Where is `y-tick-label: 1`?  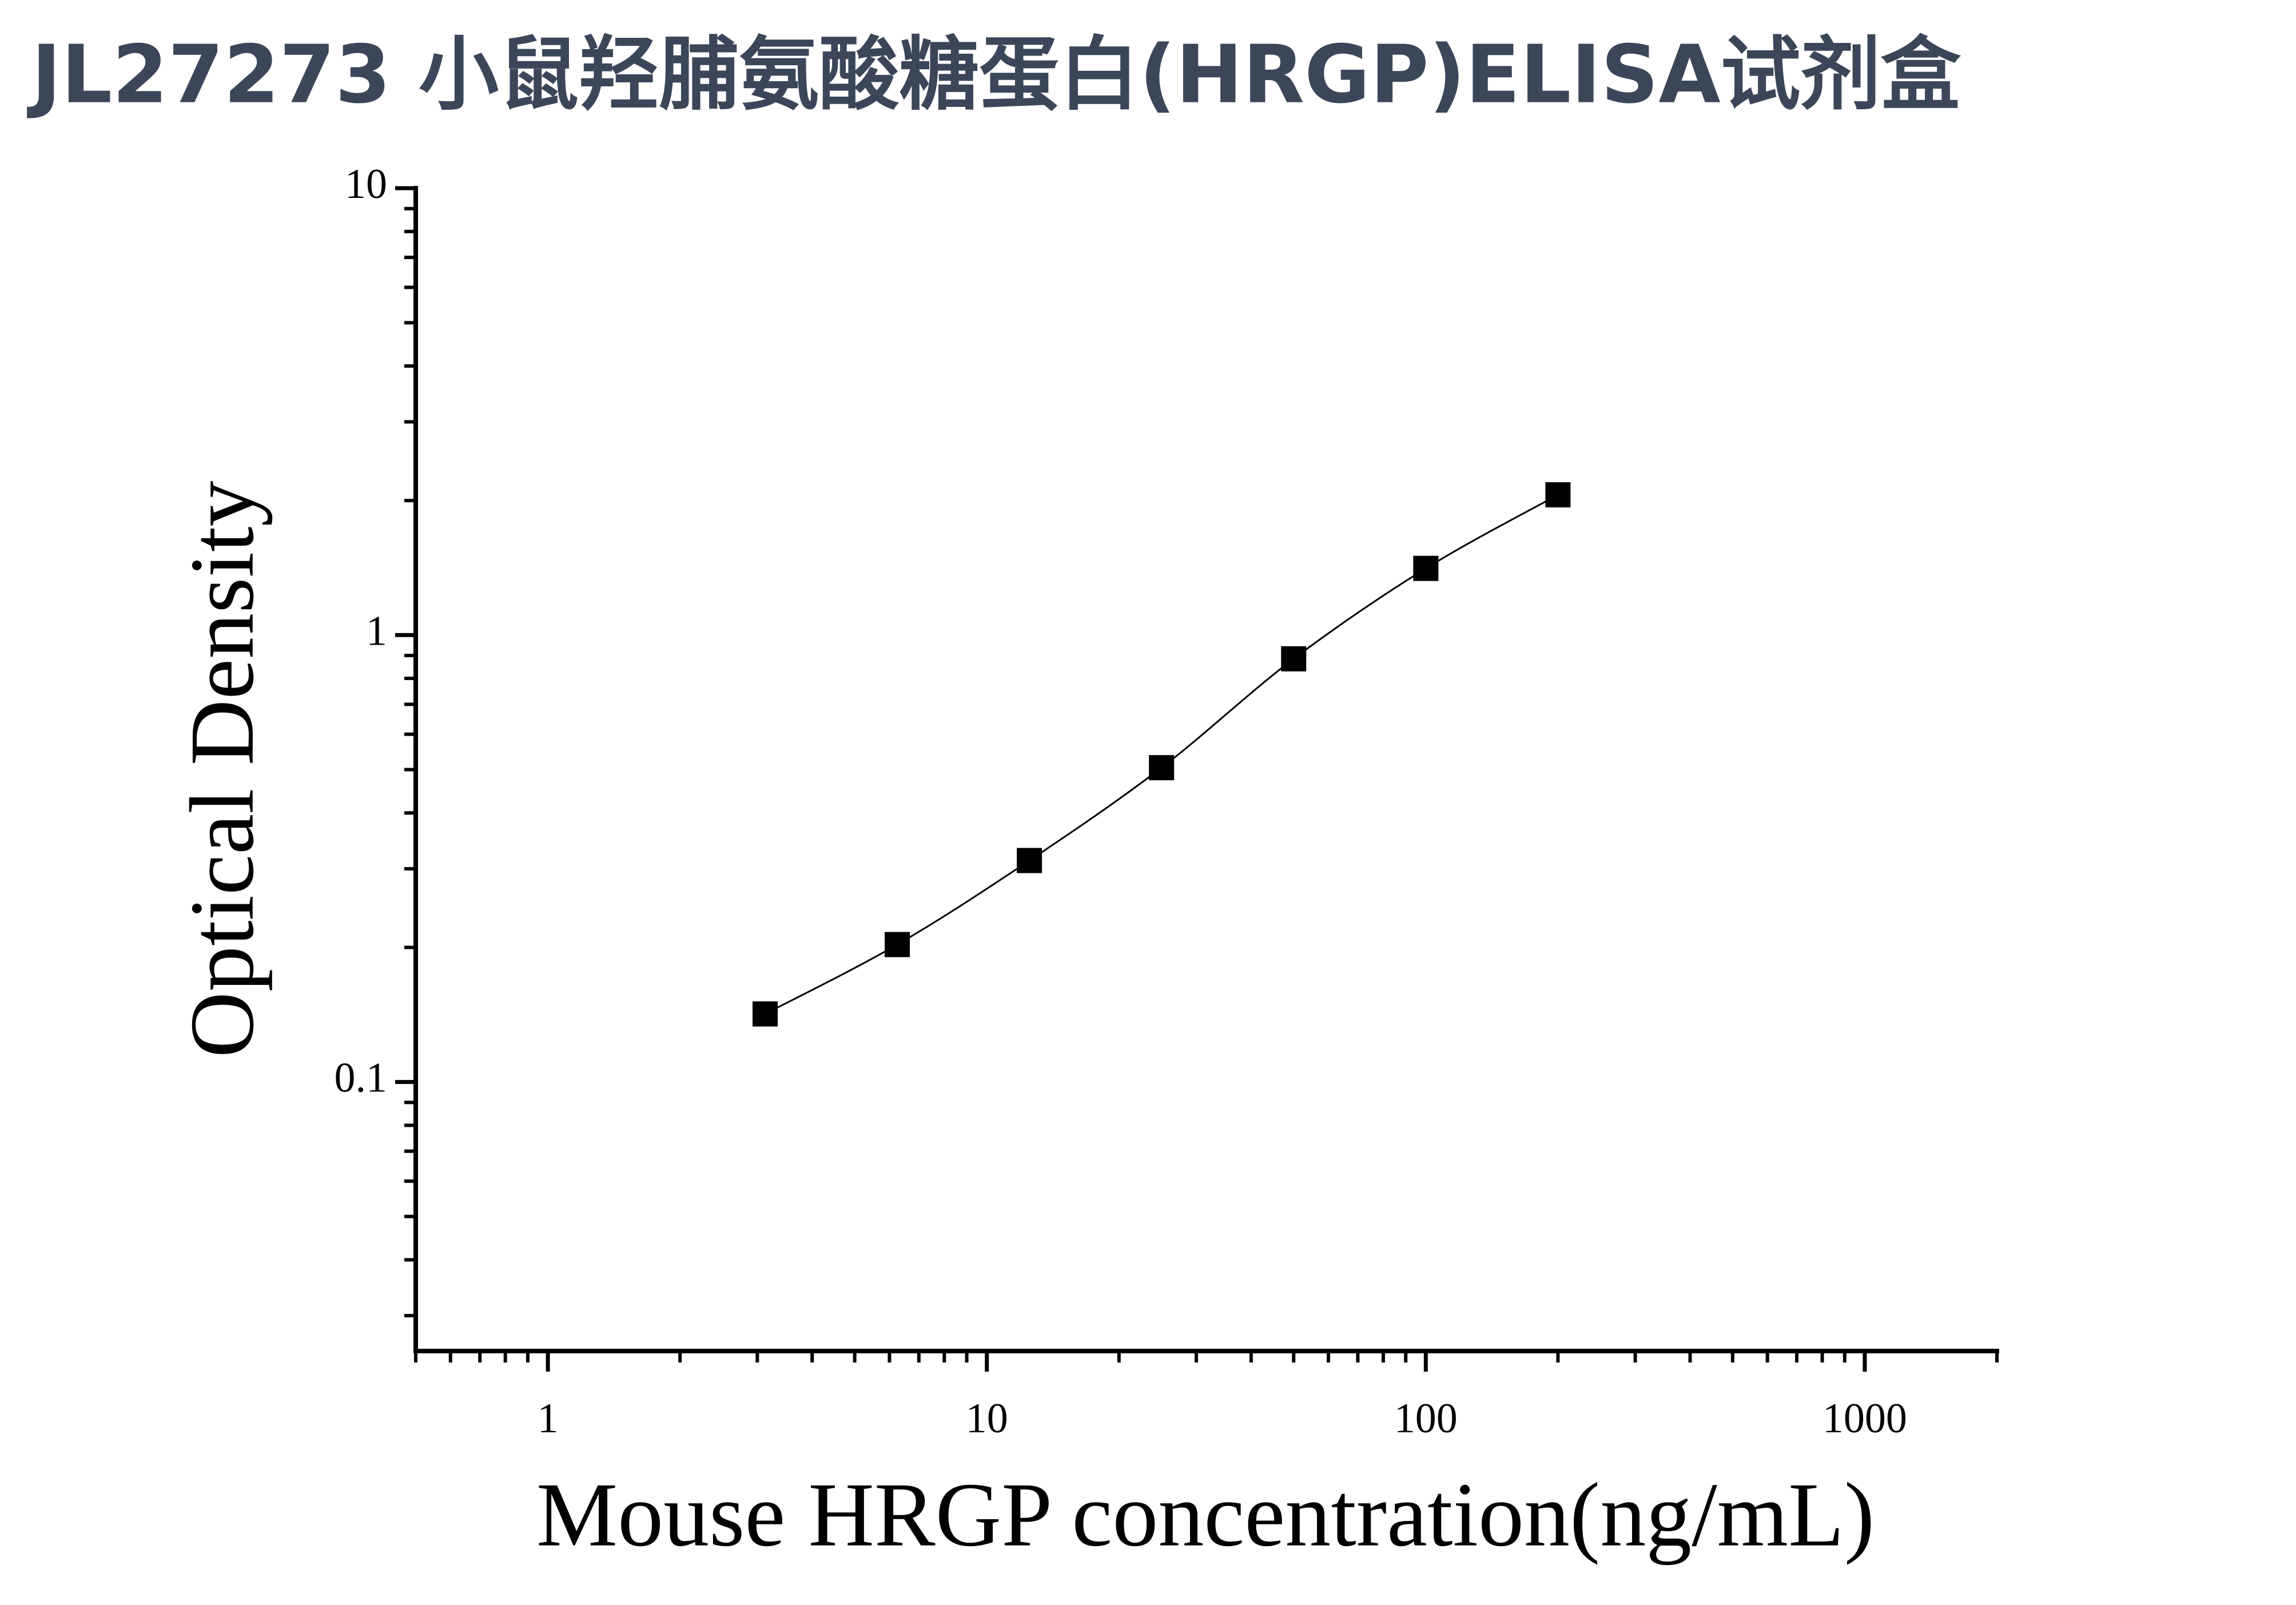
y-tick-label: 1 is located at coordinates (376, 630).